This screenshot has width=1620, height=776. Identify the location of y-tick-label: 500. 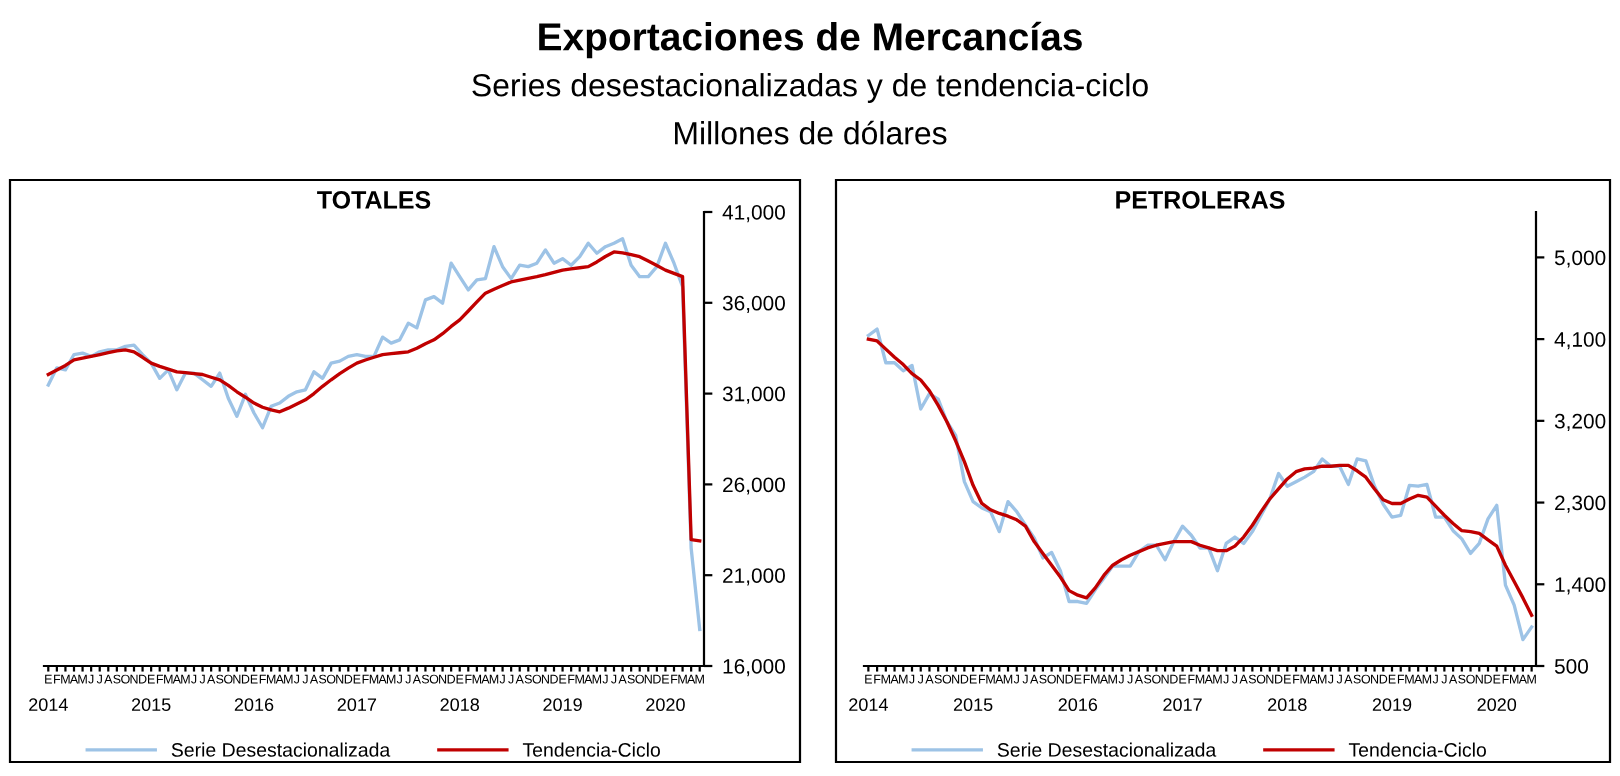
(1571, 666).